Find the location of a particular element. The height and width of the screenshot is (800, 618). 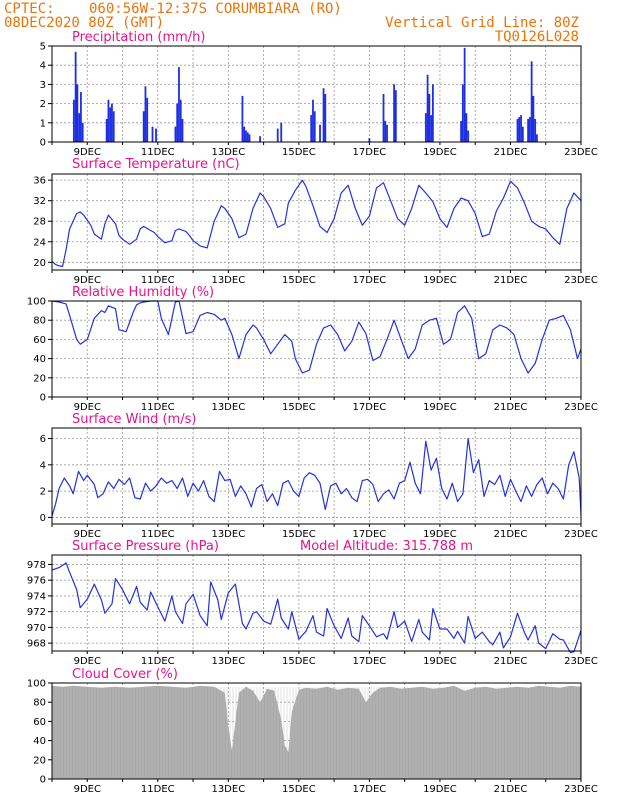

cloud-title: Cloud Cover (%) is located at coordinates (125, 674).